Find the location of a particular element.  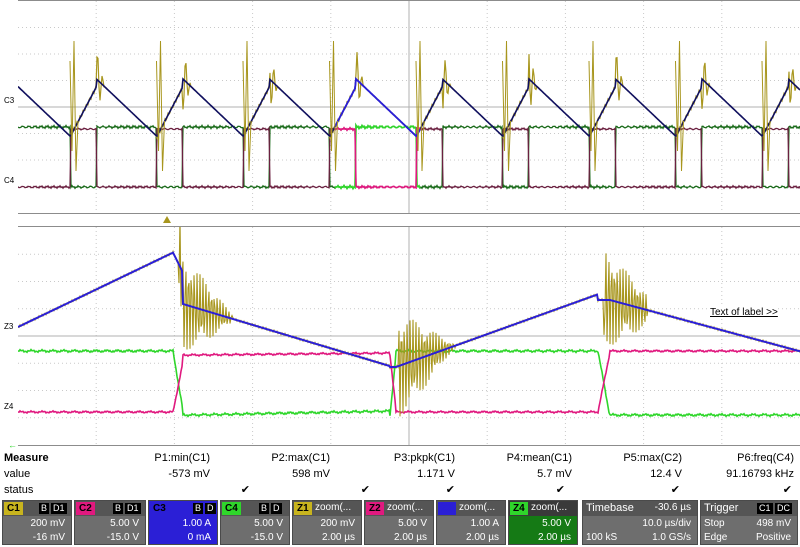

zoom-z3-descriptor: Z3 zoom(... 1.00 A 2.00 µs is located at coordinates (471, 522).